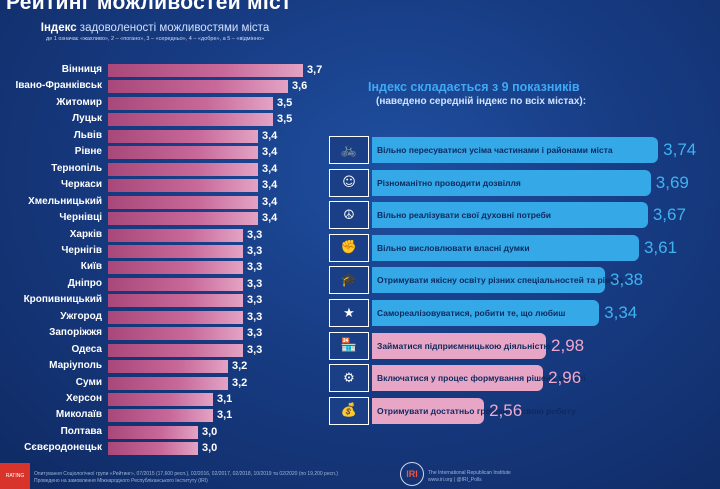  Describe the element at coordinates (464, 345) in the screenshot. I see `indicator-label: Займатися підприємницькою діяльністю` at that location.